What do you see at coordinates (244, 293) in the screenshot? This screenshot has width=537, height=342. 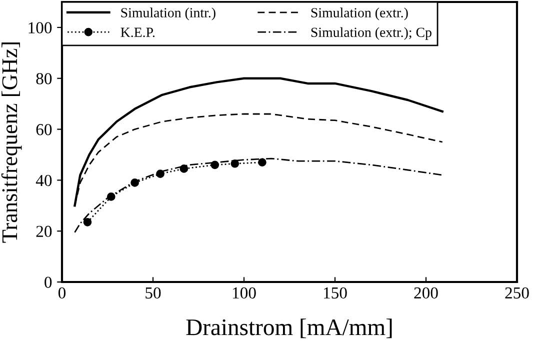 I see `x-tick-label: 100` at bounding box center [244, 293].